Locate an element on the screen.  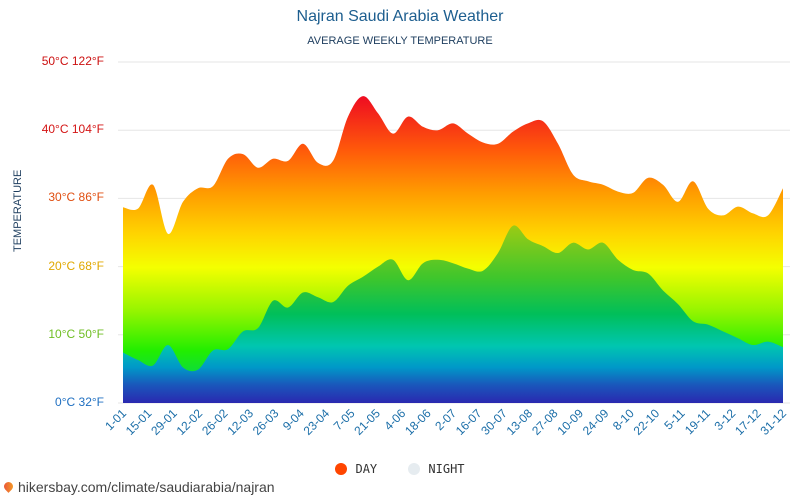
x-tick-label: 21-05 is located at coordinates (367, 422).